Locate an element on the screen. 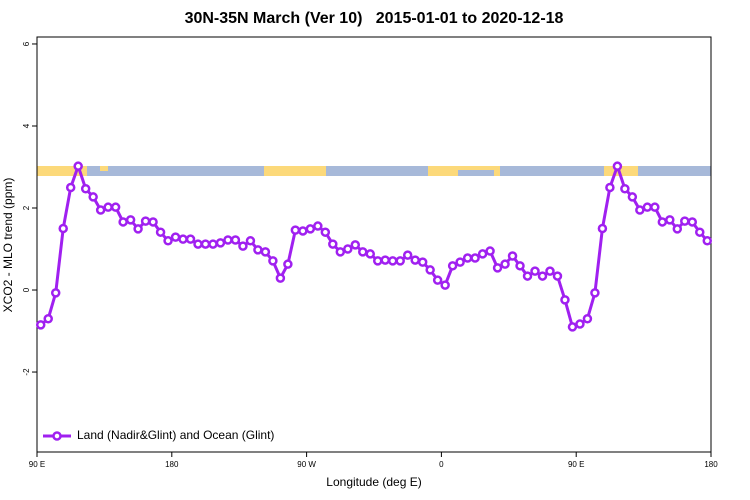 Image resolution: width=750 pixels, height=500 pixels. y-tick-label: 0 is located at coordinates (26, 289).